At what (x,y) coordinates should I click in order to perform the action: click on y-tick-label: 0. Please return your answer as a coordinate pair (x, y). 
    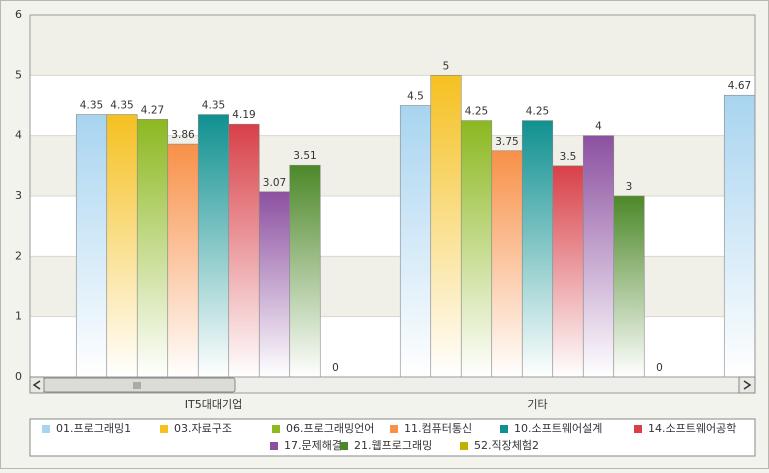
    Looking at the image, I should click on (18, 376).